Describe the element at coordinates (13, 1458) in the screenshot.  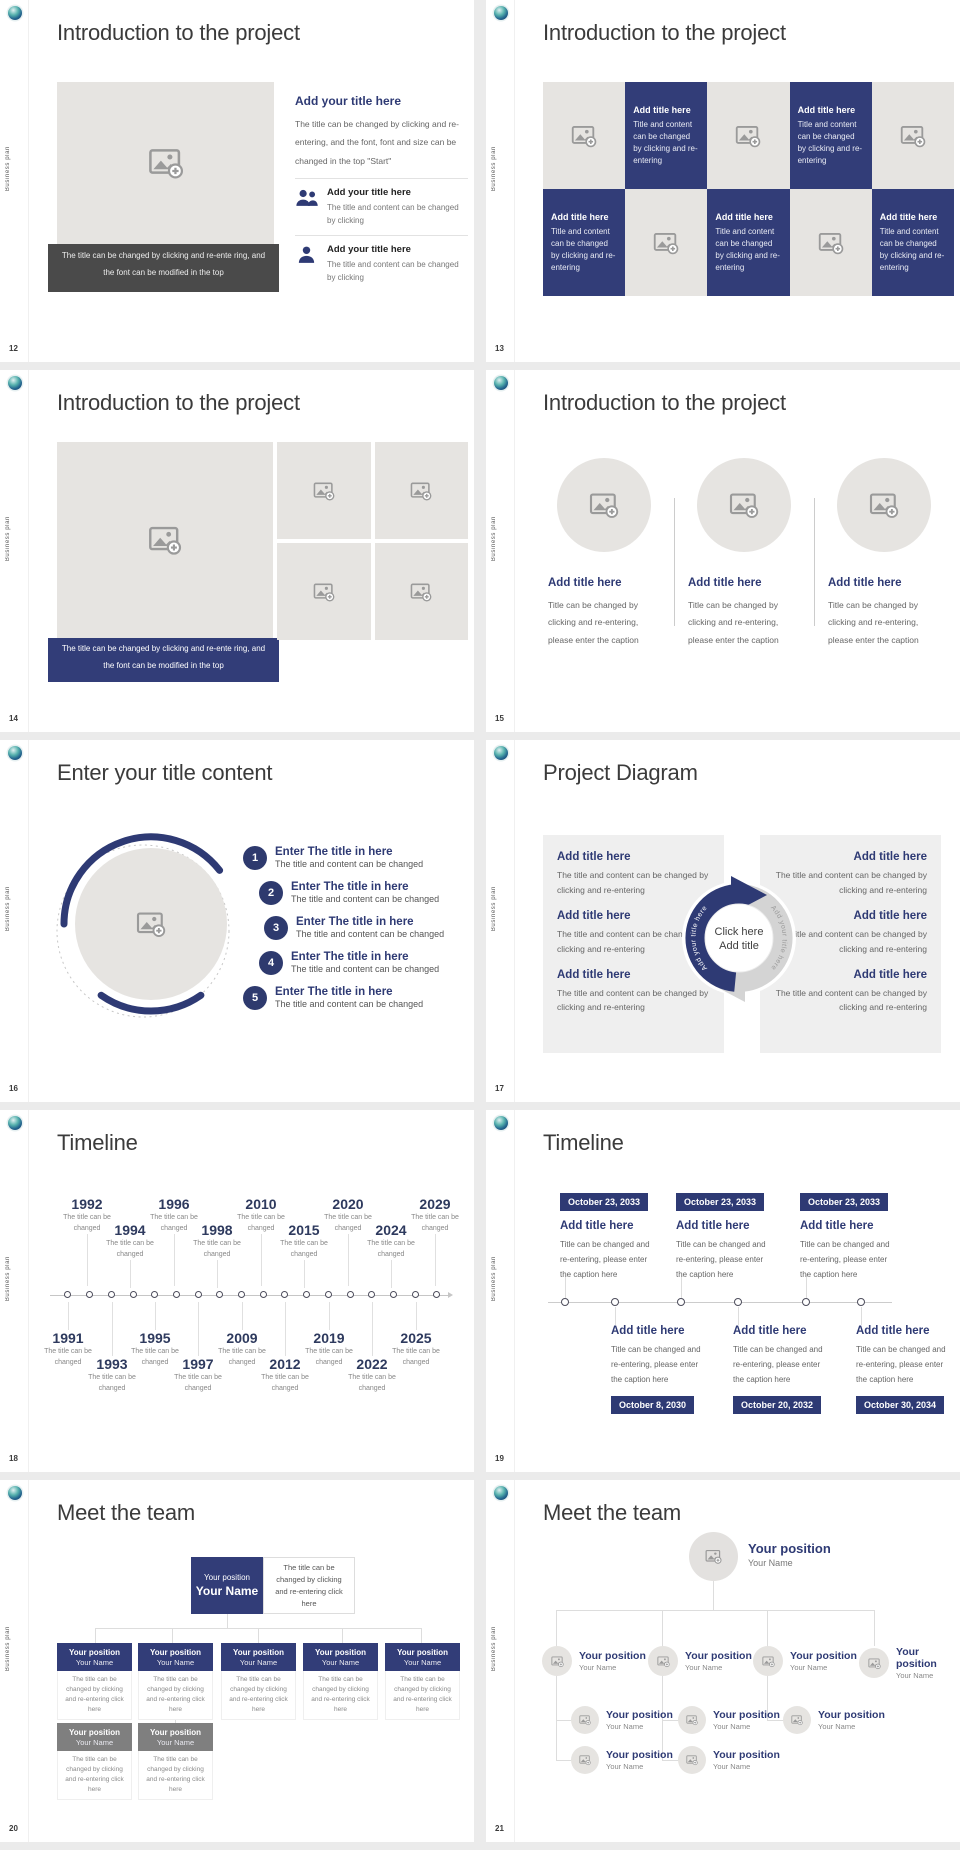
I see `slide-number: 18` at that location.